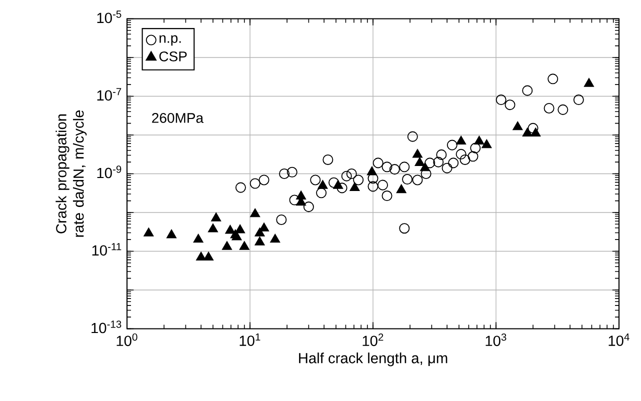 The width and height of the screenshot is (641, 401). What do you see at coordinates (107, 249) in the screenshot?
I see `y-tick-label: 10$^{-11}$` at bounding box center [107, 249].